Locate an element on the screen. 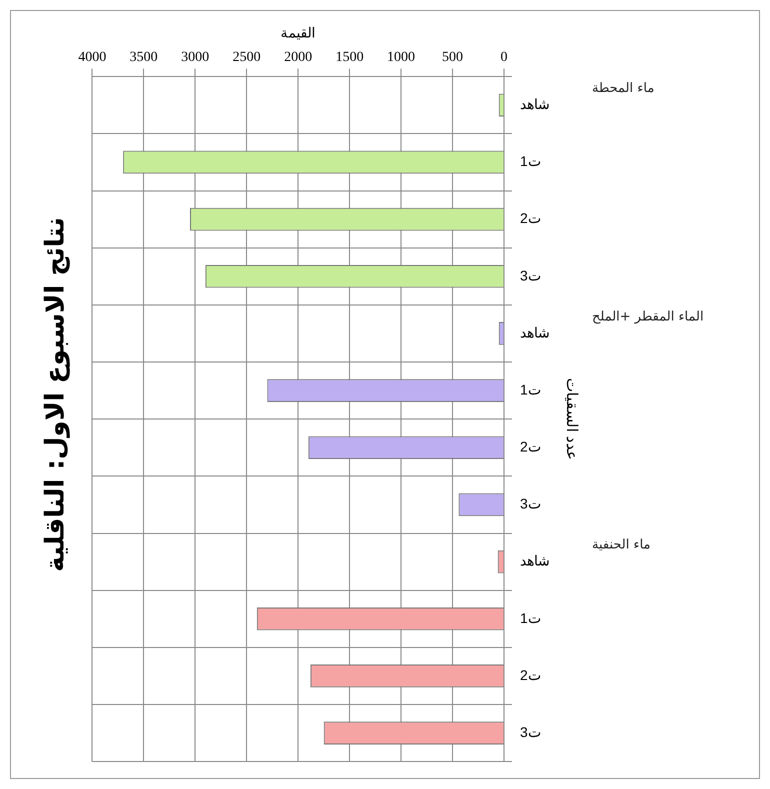 This screenshot has height=789, width=770. text: ماء الحنفية is located at coordinates (621, 545).